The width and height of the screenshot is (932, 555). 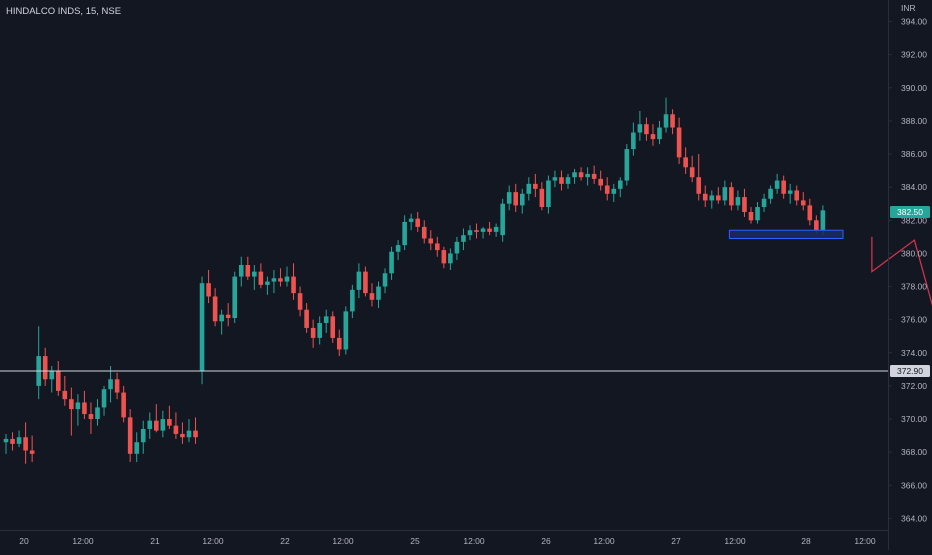 I want to click on currency-label: INR, so click(x=908, y=8).